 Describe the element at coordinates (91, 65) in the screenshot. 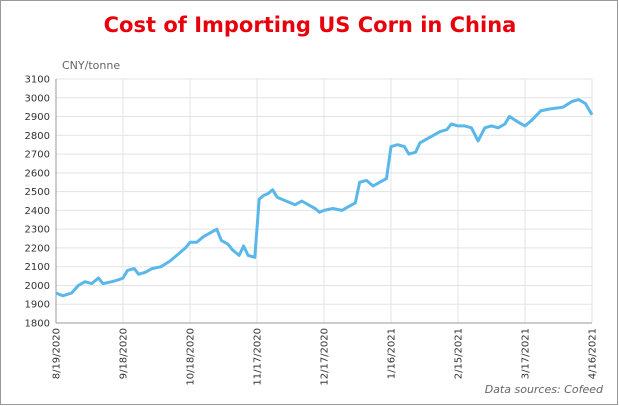

I see `y-axis-label: CNY/tonne` at that location.